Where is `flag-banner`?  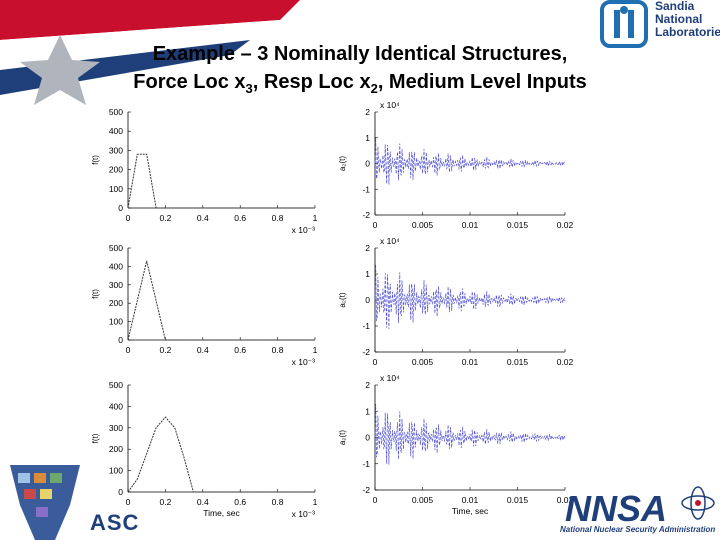 flag-banner is located at coordinates (150, 52).